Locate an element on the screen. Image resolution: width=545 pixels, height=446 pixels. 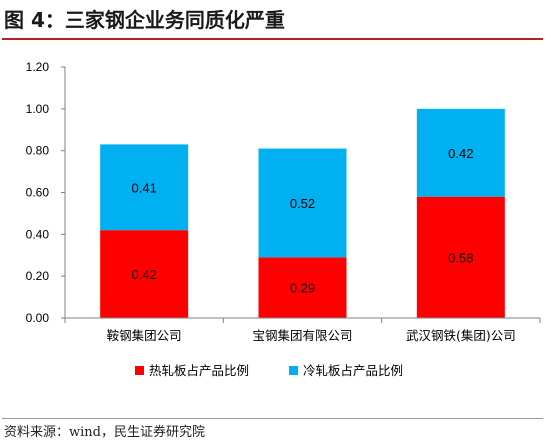
y-tick-label: 0.00 is located at coordinates (38, 318).